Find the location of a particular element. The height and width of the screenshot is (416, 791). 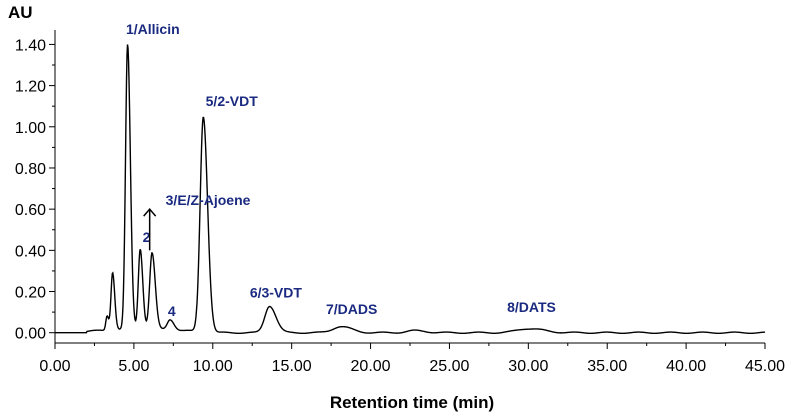

peak-label: 3/E/Z-Ajoene is located at coordinates (208, 200).